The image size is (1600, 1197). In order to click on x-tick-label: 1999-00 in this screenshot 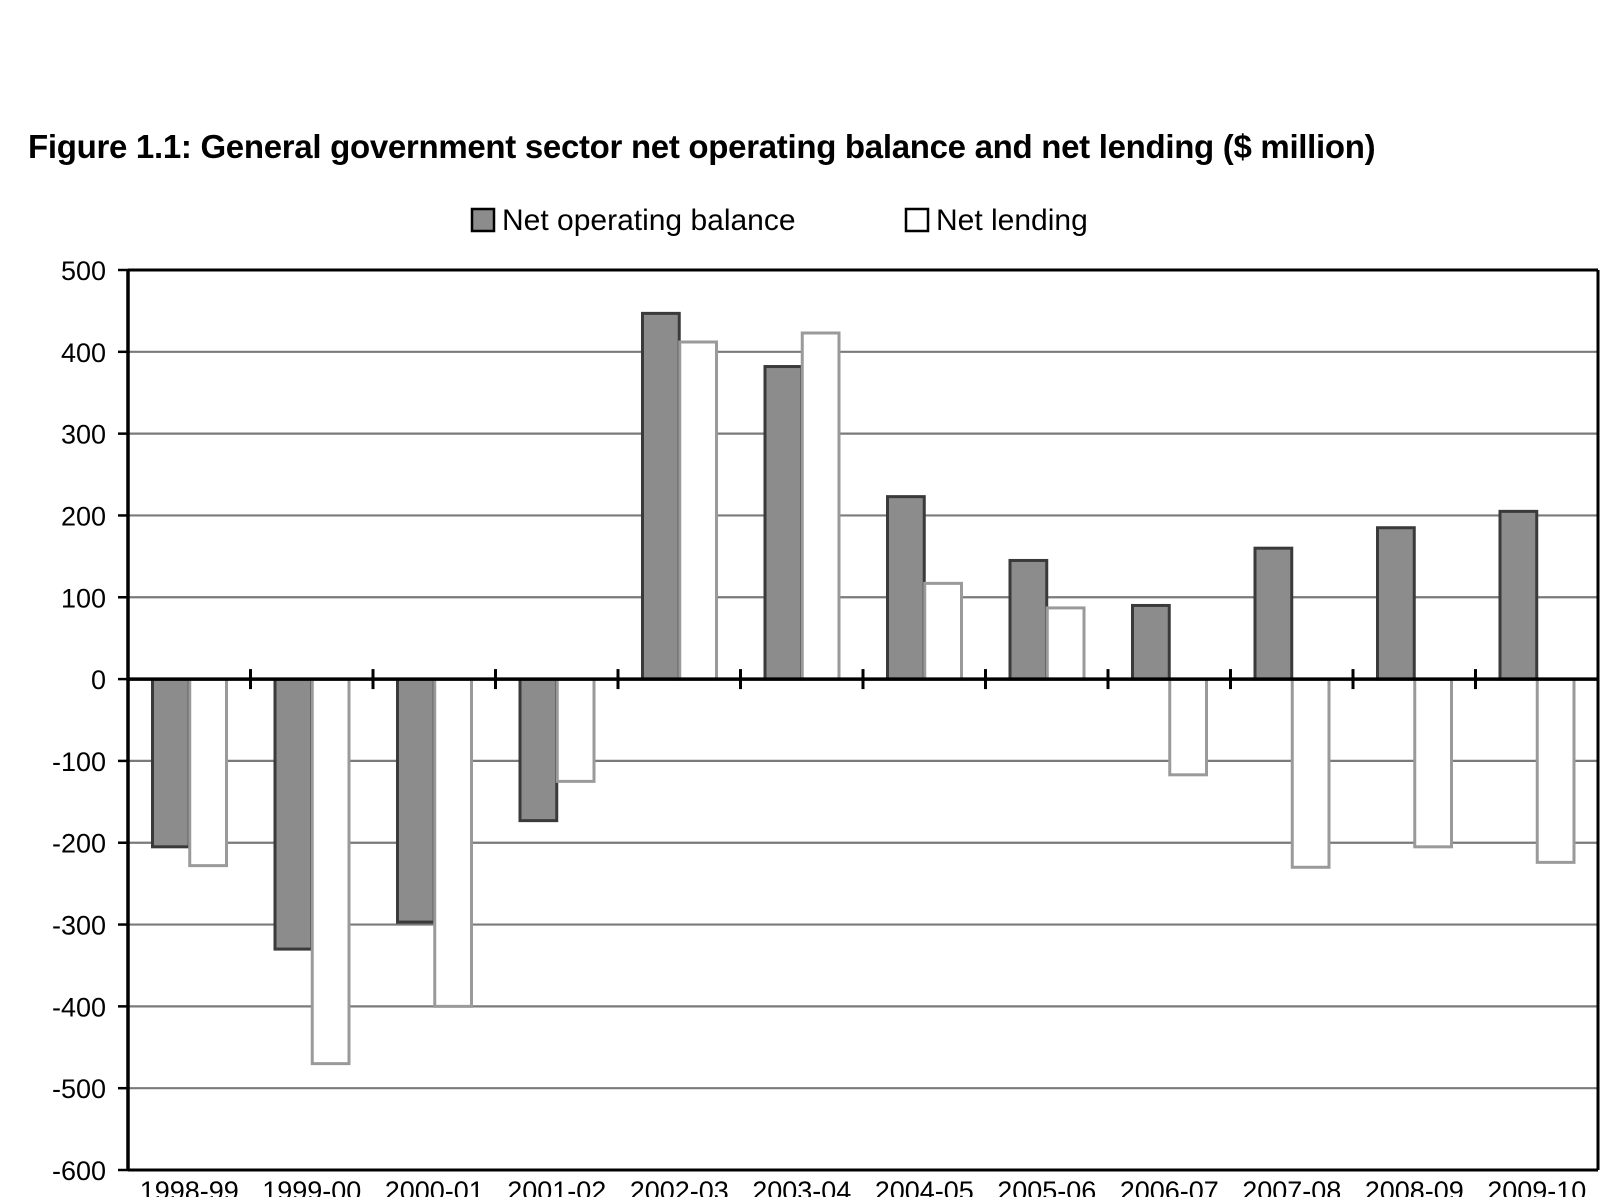, I will do `click(311, 1186)`.